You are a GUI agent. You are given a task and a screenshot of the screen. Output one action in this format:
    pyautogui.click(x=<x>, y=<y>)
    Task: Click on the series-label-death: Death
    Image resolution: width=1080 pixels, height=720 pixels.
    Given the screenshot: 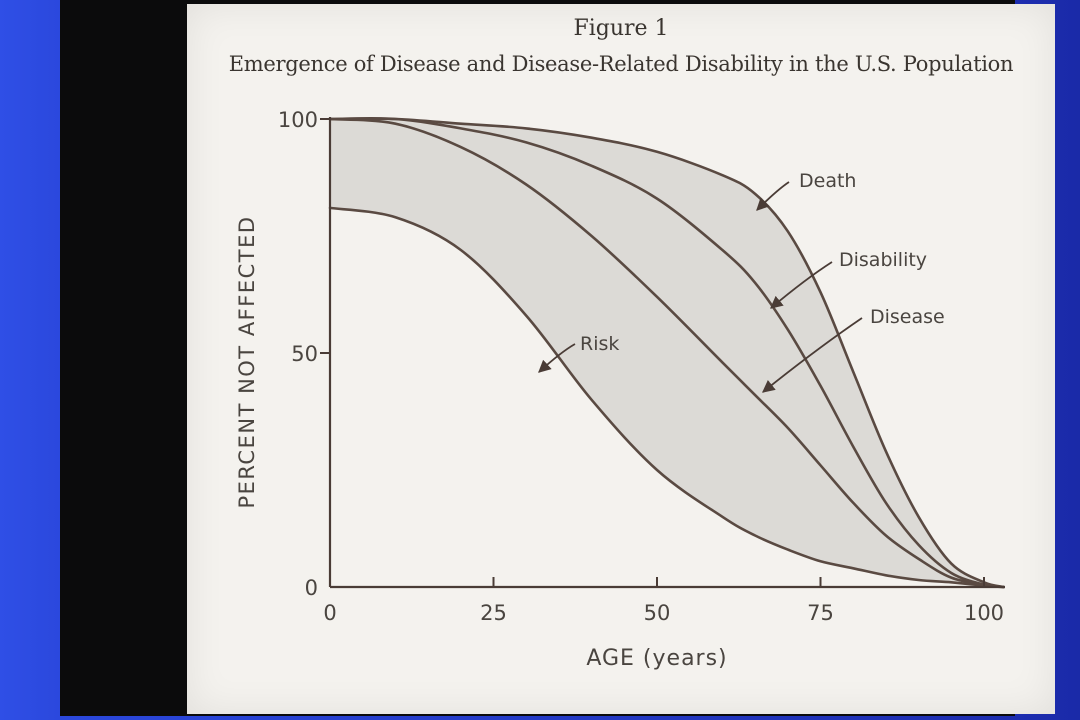 What is the action you would take?
    pyautogui.click(x=827, y=181)
    